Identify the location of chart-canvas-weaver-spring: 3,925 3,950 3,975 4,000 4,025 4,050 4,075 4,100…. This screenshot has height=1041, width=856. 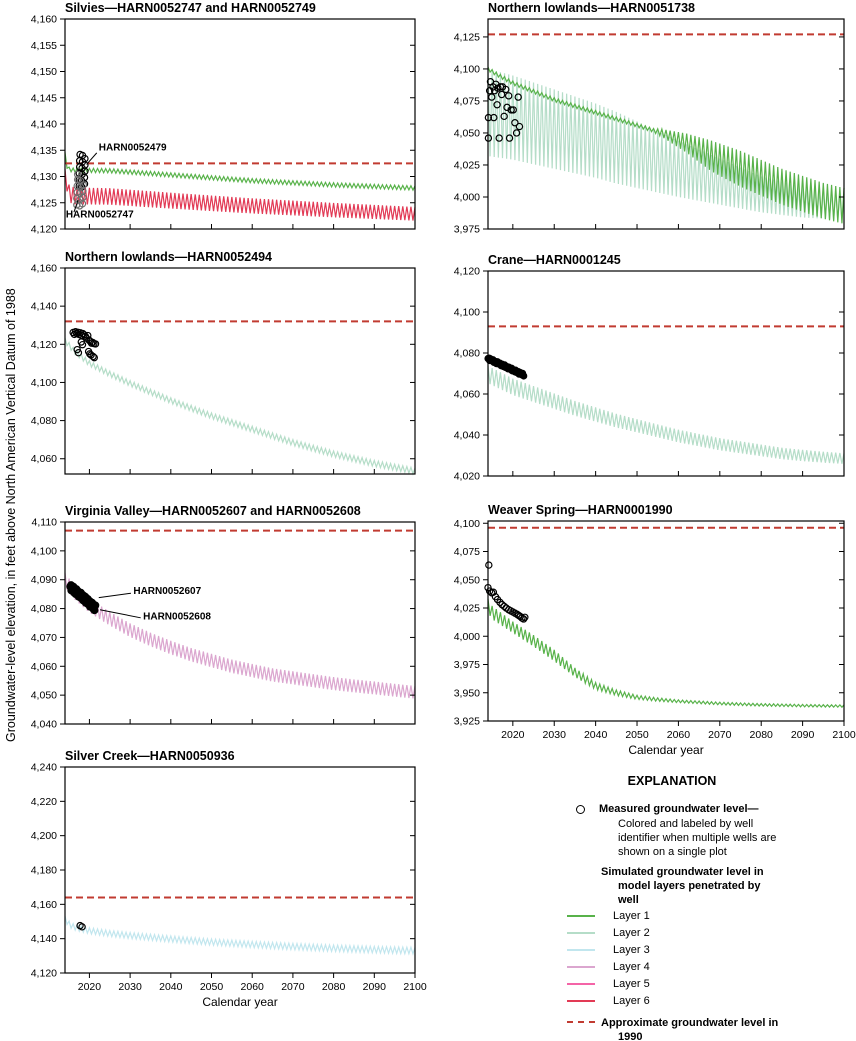
(655, 637).